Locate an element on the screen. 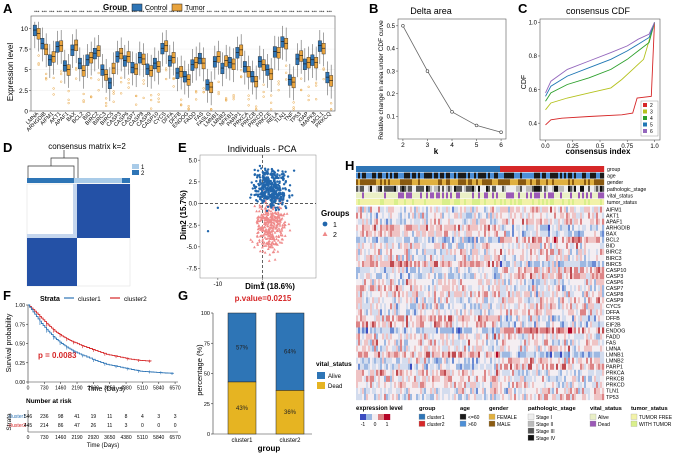 This screenshot has width=685, height=456. risk-cell: 11 is located at coordinates (109, 426).